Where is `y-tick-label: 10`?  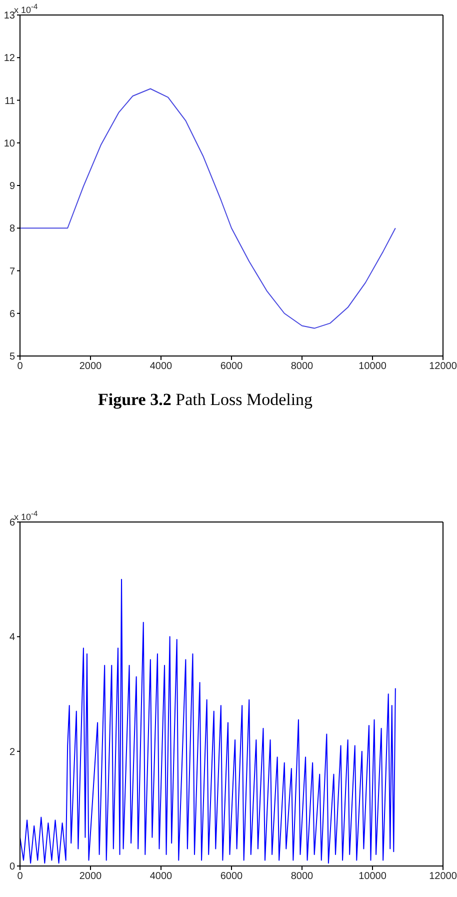
y-tick-label: 10 is located at coordinates (10, 144).